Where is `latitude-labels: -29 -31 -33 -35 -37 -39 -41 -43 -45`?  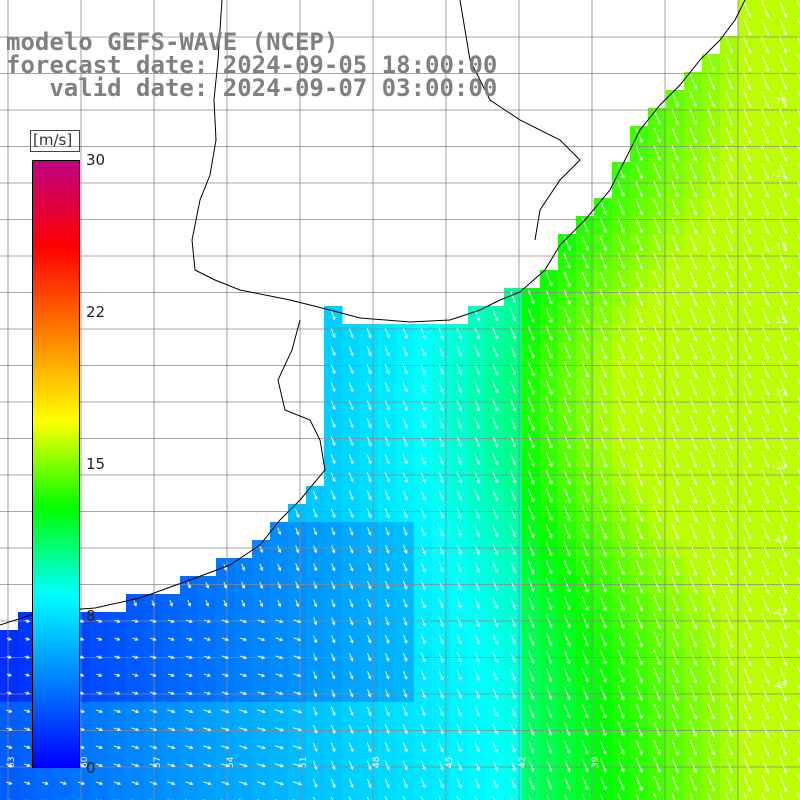
latitude-labels: -29 -31 -33 -35 -37 -39 -41 -43 -45 is located at coordinates (779, 394).